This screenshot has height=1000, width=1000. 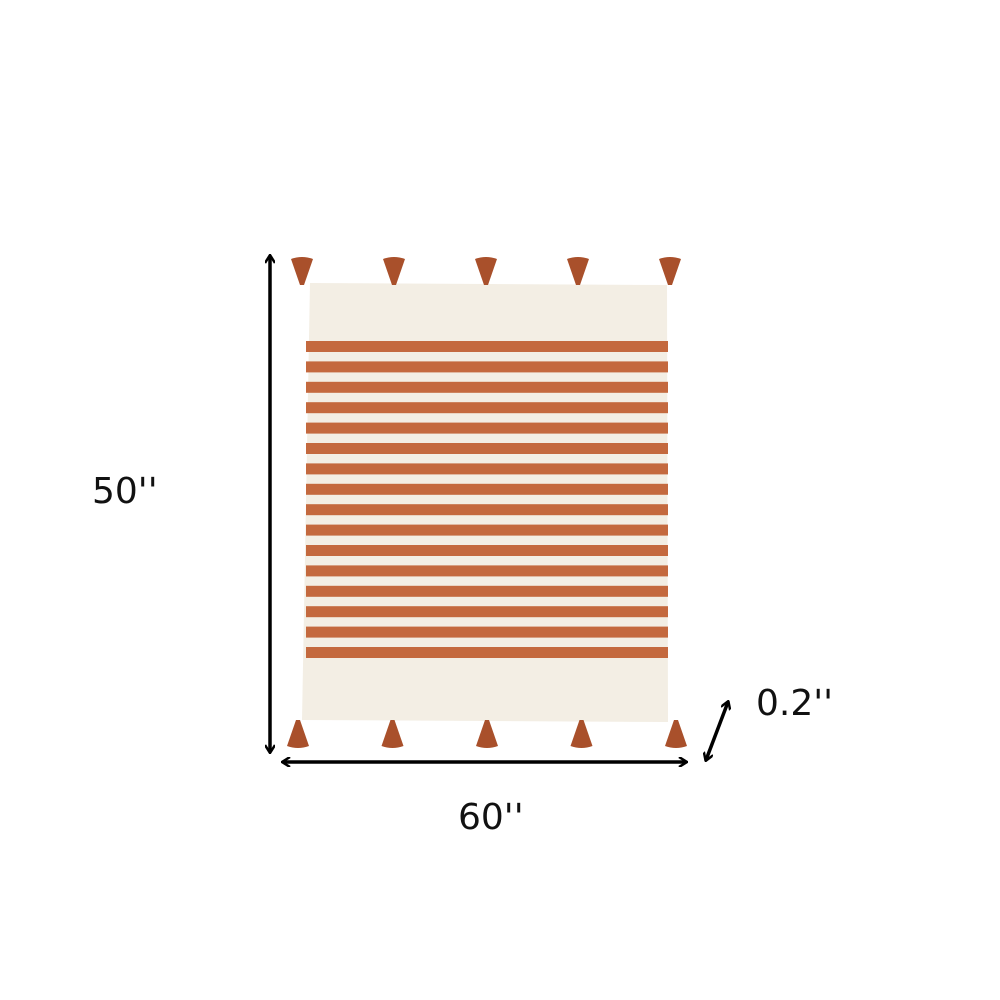 What do you see at coordinates (717, 731) in the screenshot?
I see `depth-arrow` at bounding box center [717, 731].